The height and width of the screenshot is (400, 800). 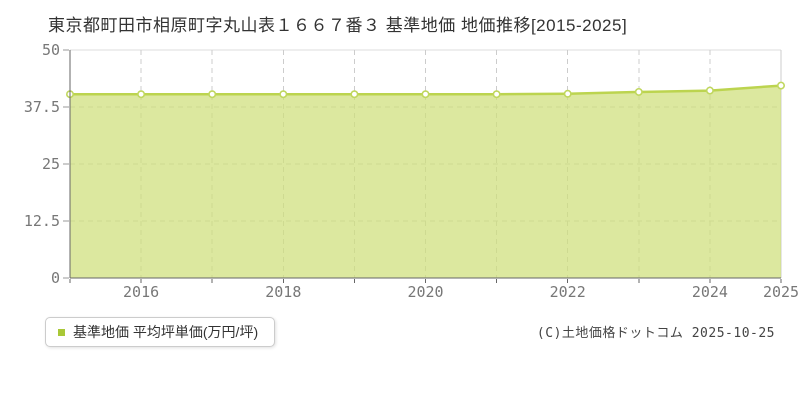 I want to click on copyright-text: (C)土地価格ドットコム 2025-10-25, so click(x=655, y=333).